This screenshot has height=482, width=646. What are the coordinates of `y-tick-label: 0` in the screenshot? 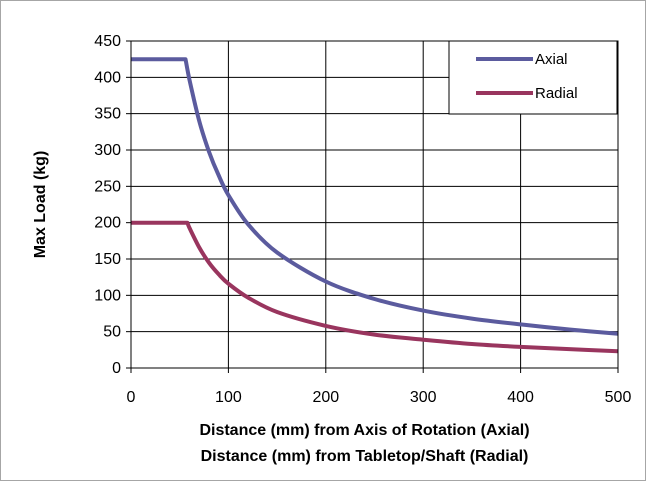 It's located at (116, 368).